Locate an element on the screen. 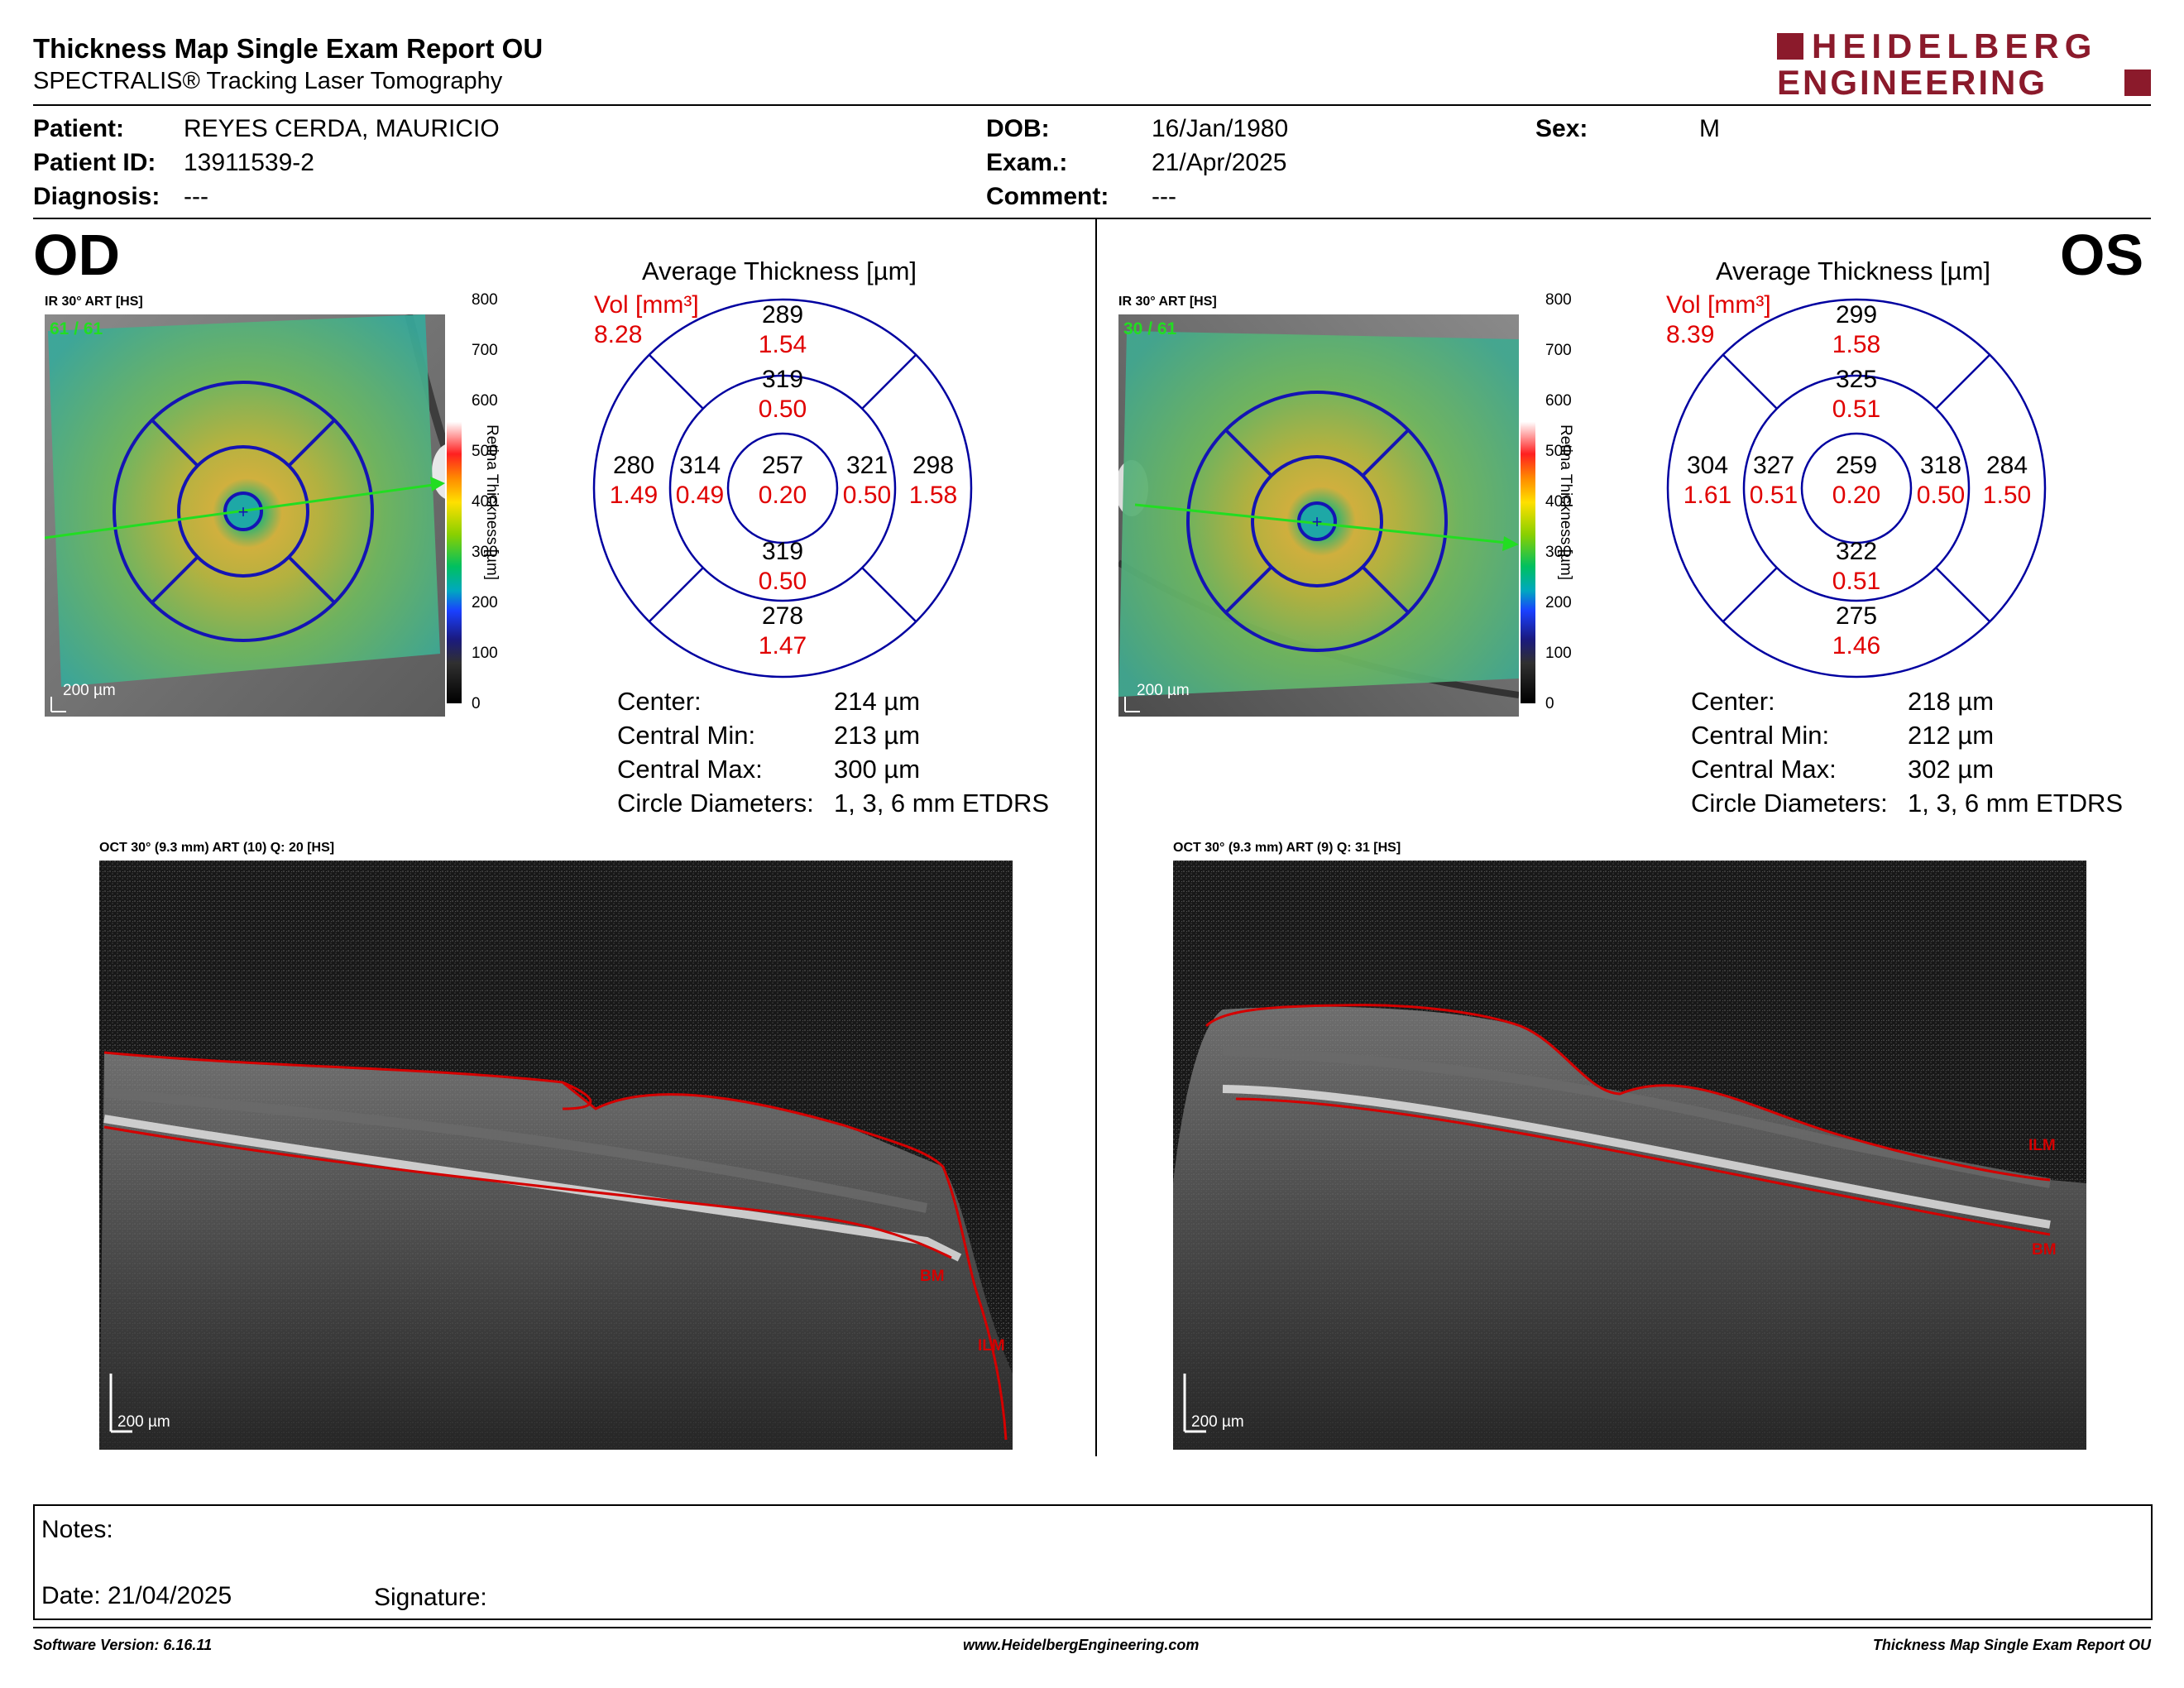 This screenshot has height=1688, width=2184. od-tick-700: 700 is located at coordinates (485, 350).